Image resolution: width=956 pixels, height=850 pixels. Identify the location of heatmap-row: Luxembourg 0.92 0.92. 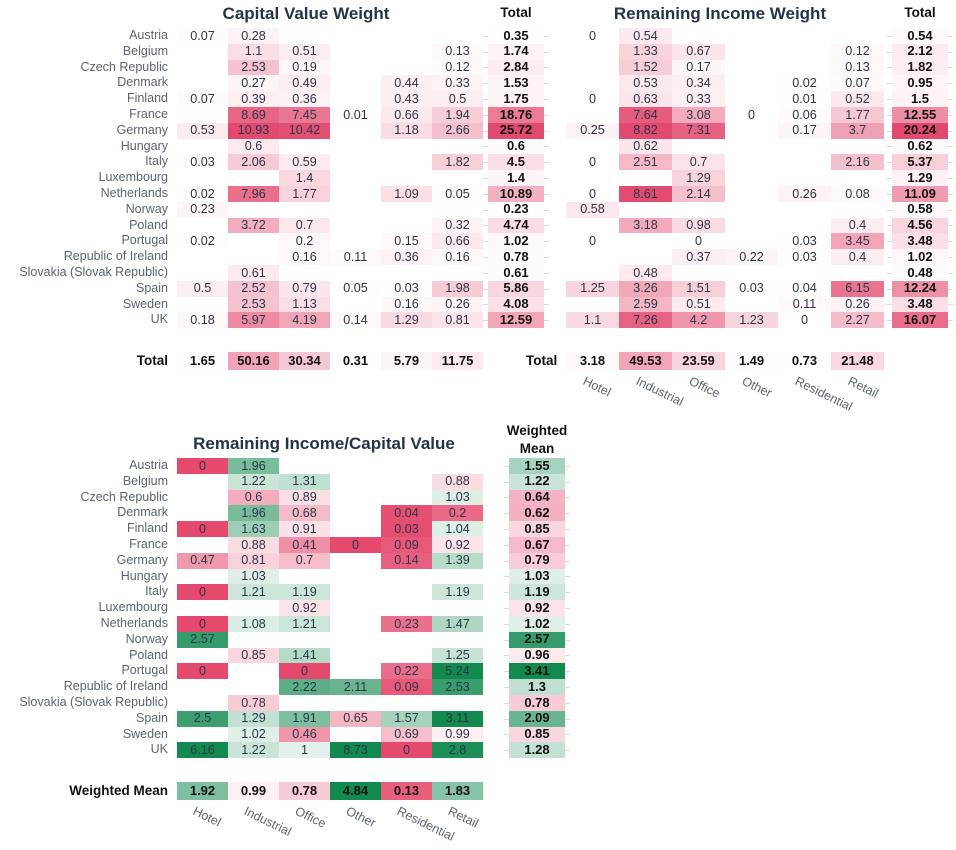
(285, 608).